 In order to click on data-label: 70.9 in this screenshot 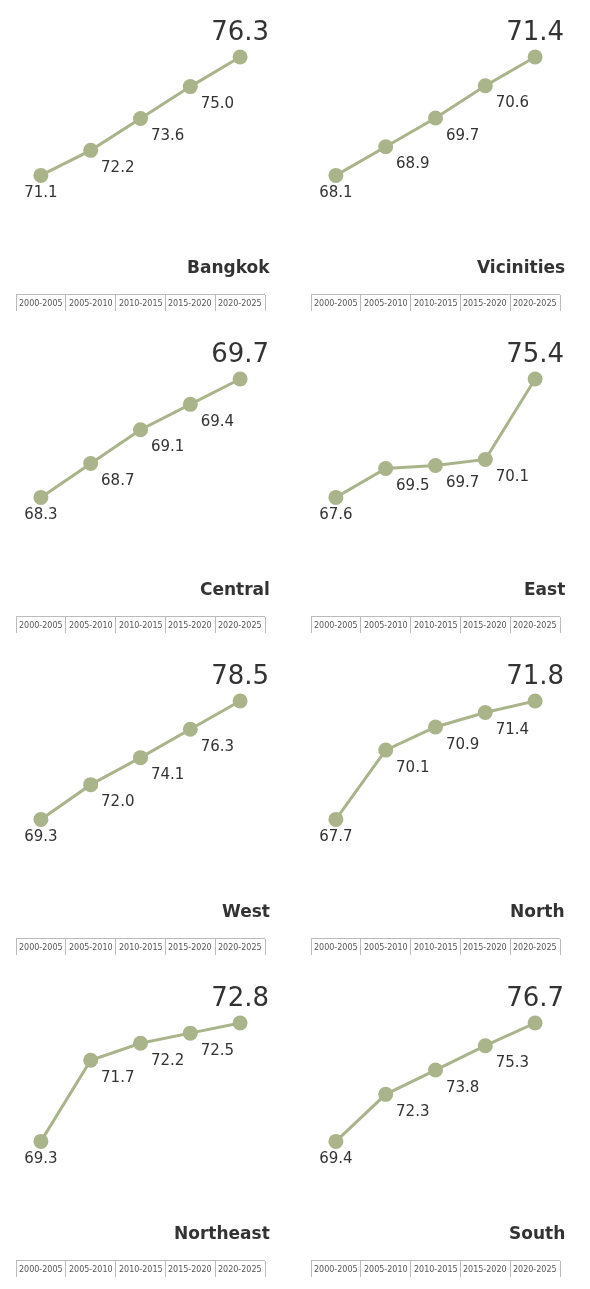, I will do `click(462, 743)`.